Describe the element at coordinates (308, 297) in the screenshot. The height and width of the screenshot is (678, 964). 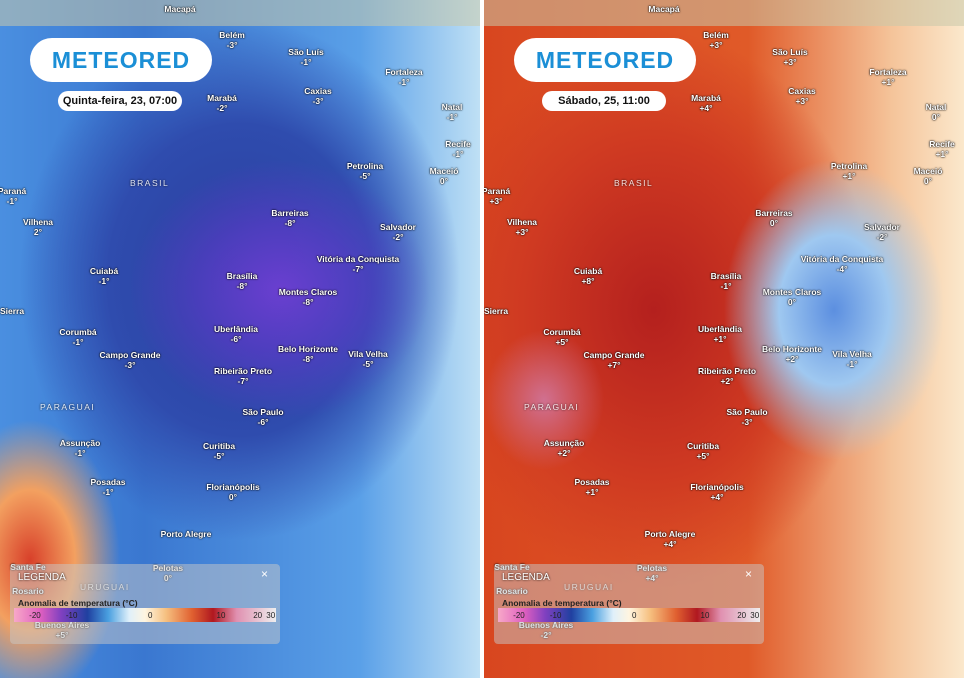
I see `city-label: Montes Claros -8°` at that location.